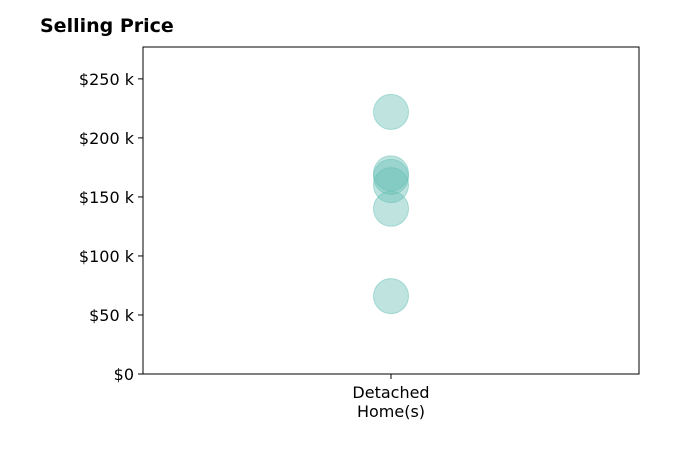 Image resolution: width=679 pixels, height=462 pixels. I want to click on y-axis: $0 $50 k $100 k $150 k $200 k $250 k, so click(111, 227).